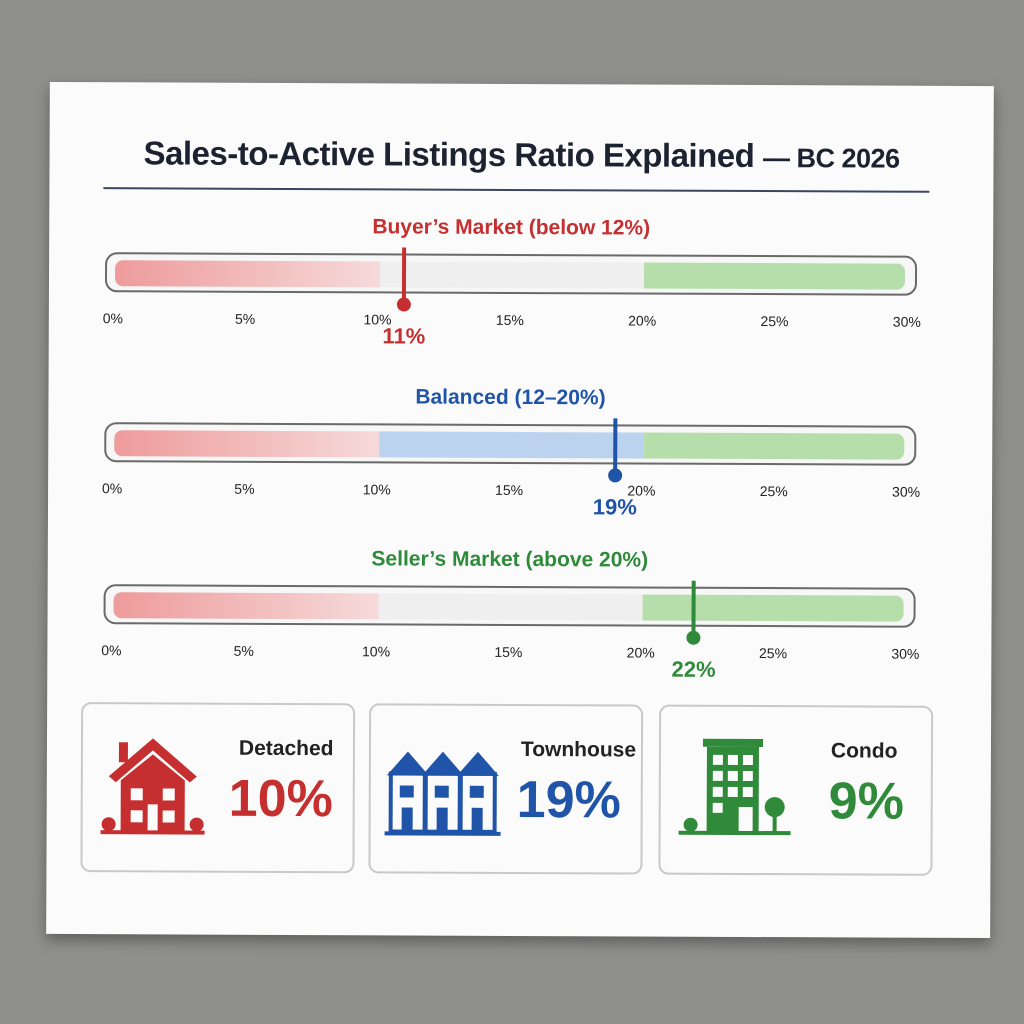 This screenshot has width=1024, height=1024. Describe the element at coordinates (442, 793) in the screenshot. I see `townhouse-icon` at that location.